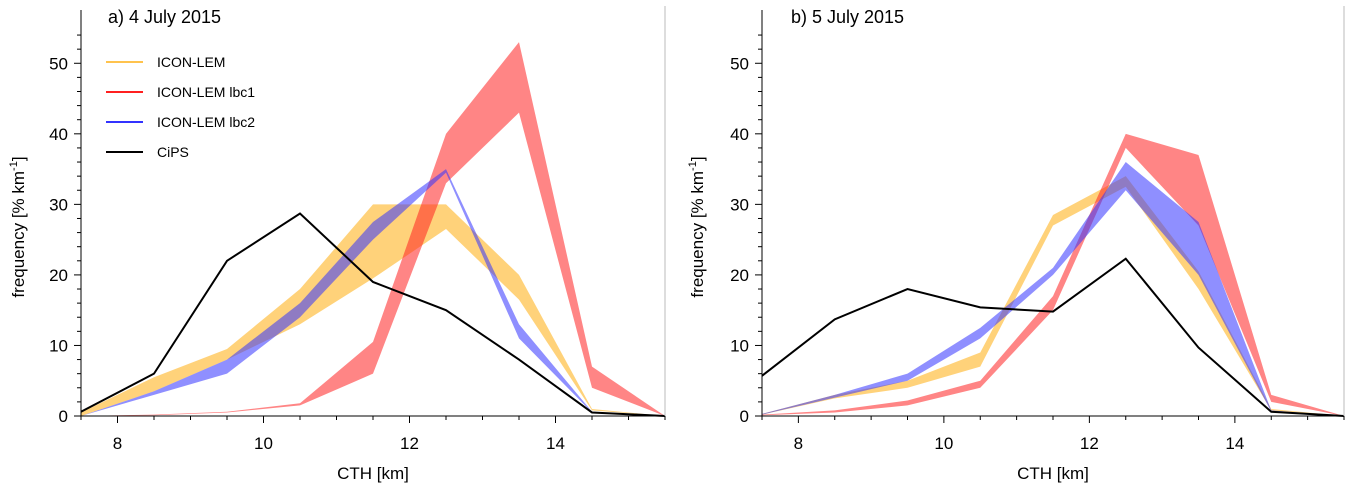  I want to click on x-tick-label-a: 12, so click(409, 443).